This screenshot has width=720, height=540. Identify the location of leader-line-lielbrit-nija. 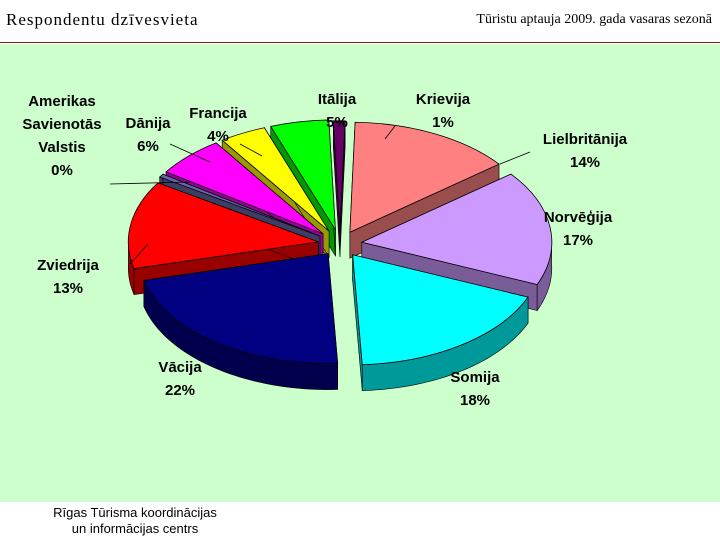
(515, 158).